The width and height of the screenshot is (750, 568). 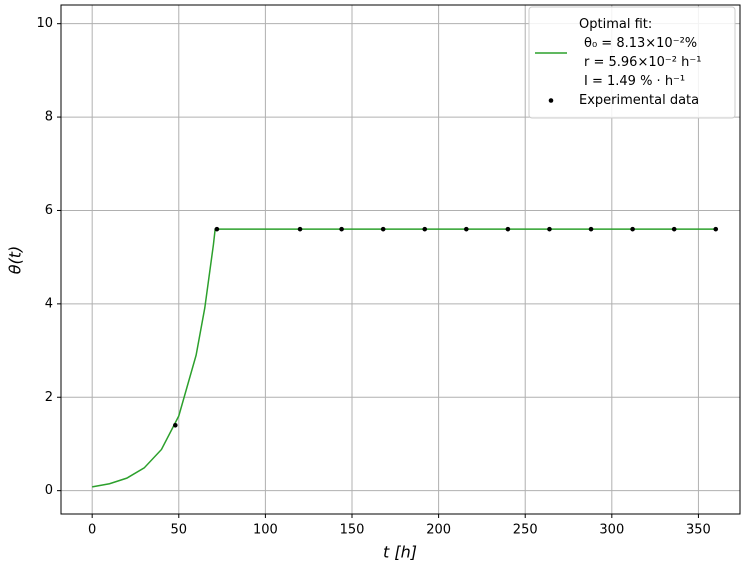 What do you see at coordinates (15, 260) in the screenshot?
I see `y-axis-label: θ(t)` at bounding box center [15, 260].